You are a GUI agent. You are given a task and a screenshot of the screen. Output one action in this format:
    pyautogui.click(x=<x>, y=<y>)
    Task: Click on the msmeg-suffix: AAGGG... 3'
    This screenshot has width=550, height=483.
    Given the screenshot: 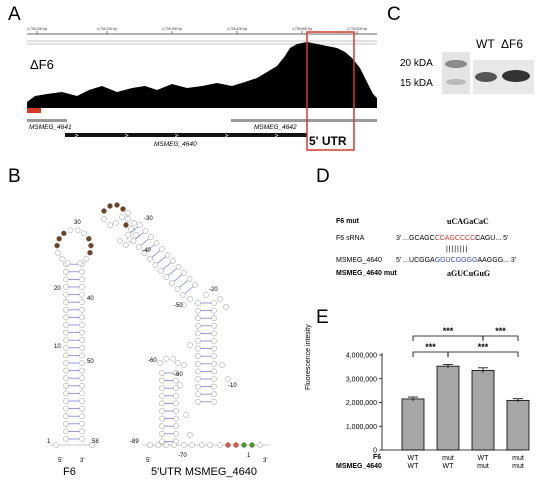 What is the action you would take?
    pyautogui.click(x=497, y=260)
    